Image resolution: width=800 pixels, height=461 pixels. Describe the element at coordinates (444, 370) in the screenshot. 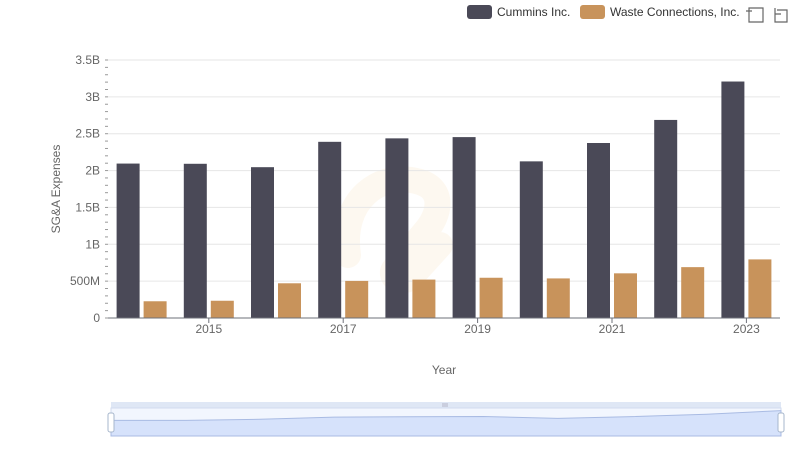

I see `x-axis-title: Year` at that location.